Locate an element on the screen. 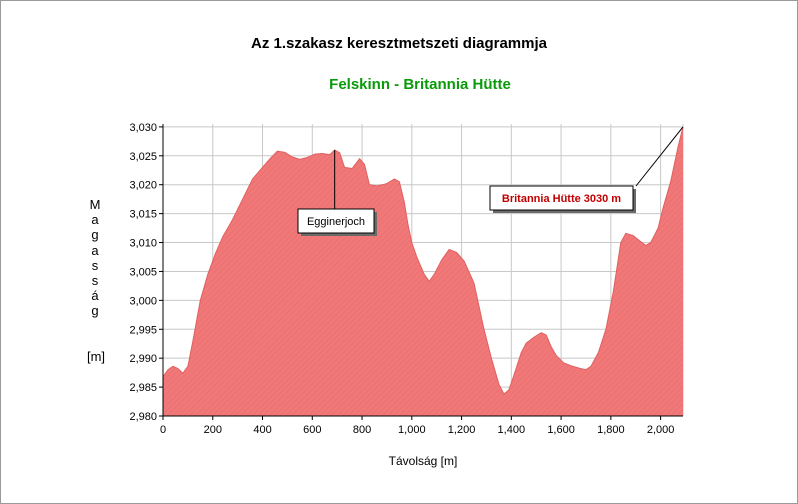  chart-title: Az 1.szakasz keresztmetszeti diagrammja is located at coordinates (399, 43).